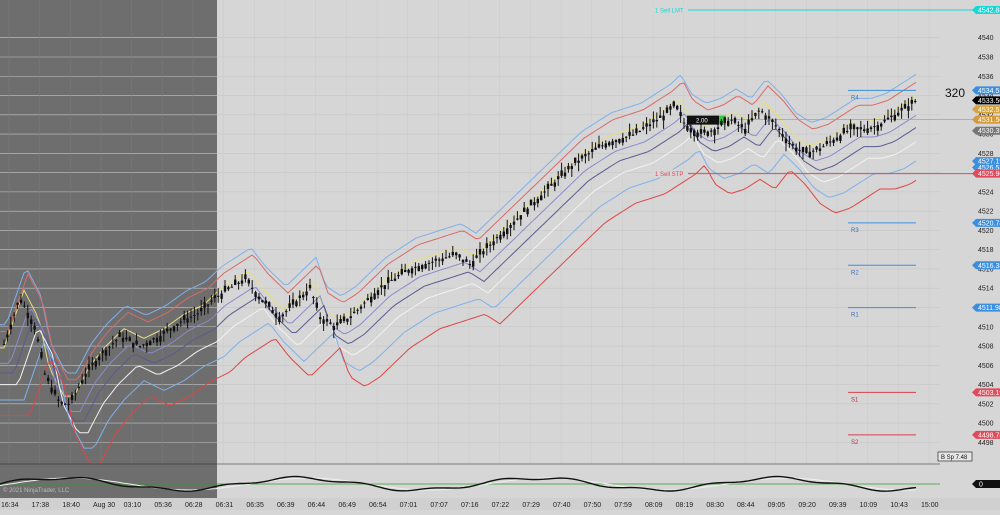 Image resolution: width=1000 pixels, height=515 pixels. What do you see at coordinates (194, 505) in the screenshot?
I see `time-tick-label: 06:28` at bounding box center [194, 505].